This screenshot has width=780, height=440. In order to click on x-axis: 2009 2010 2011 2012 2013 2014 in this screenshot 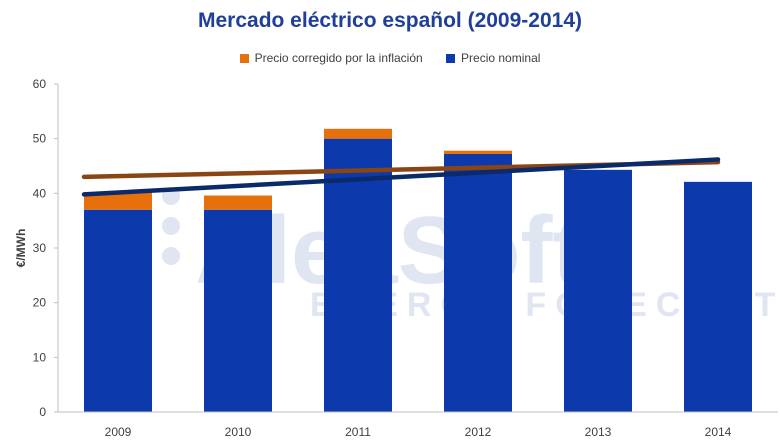, I will do `click(418, 425)`.